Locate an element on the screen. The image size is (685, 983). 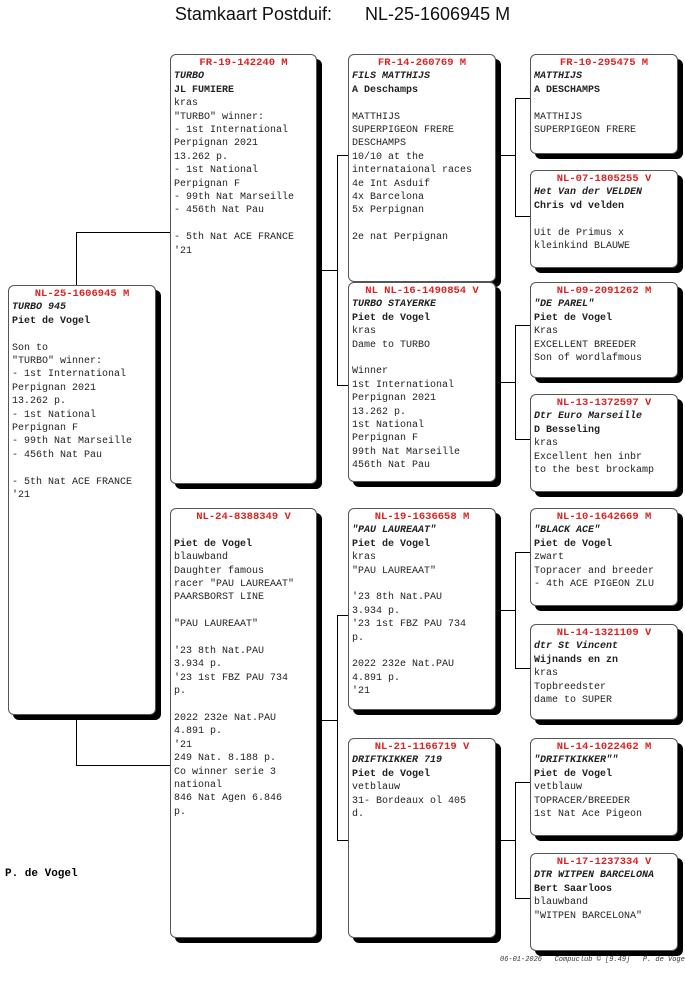
pigeon-name: "BLACK ACE" is located at coordinates (567, 531).